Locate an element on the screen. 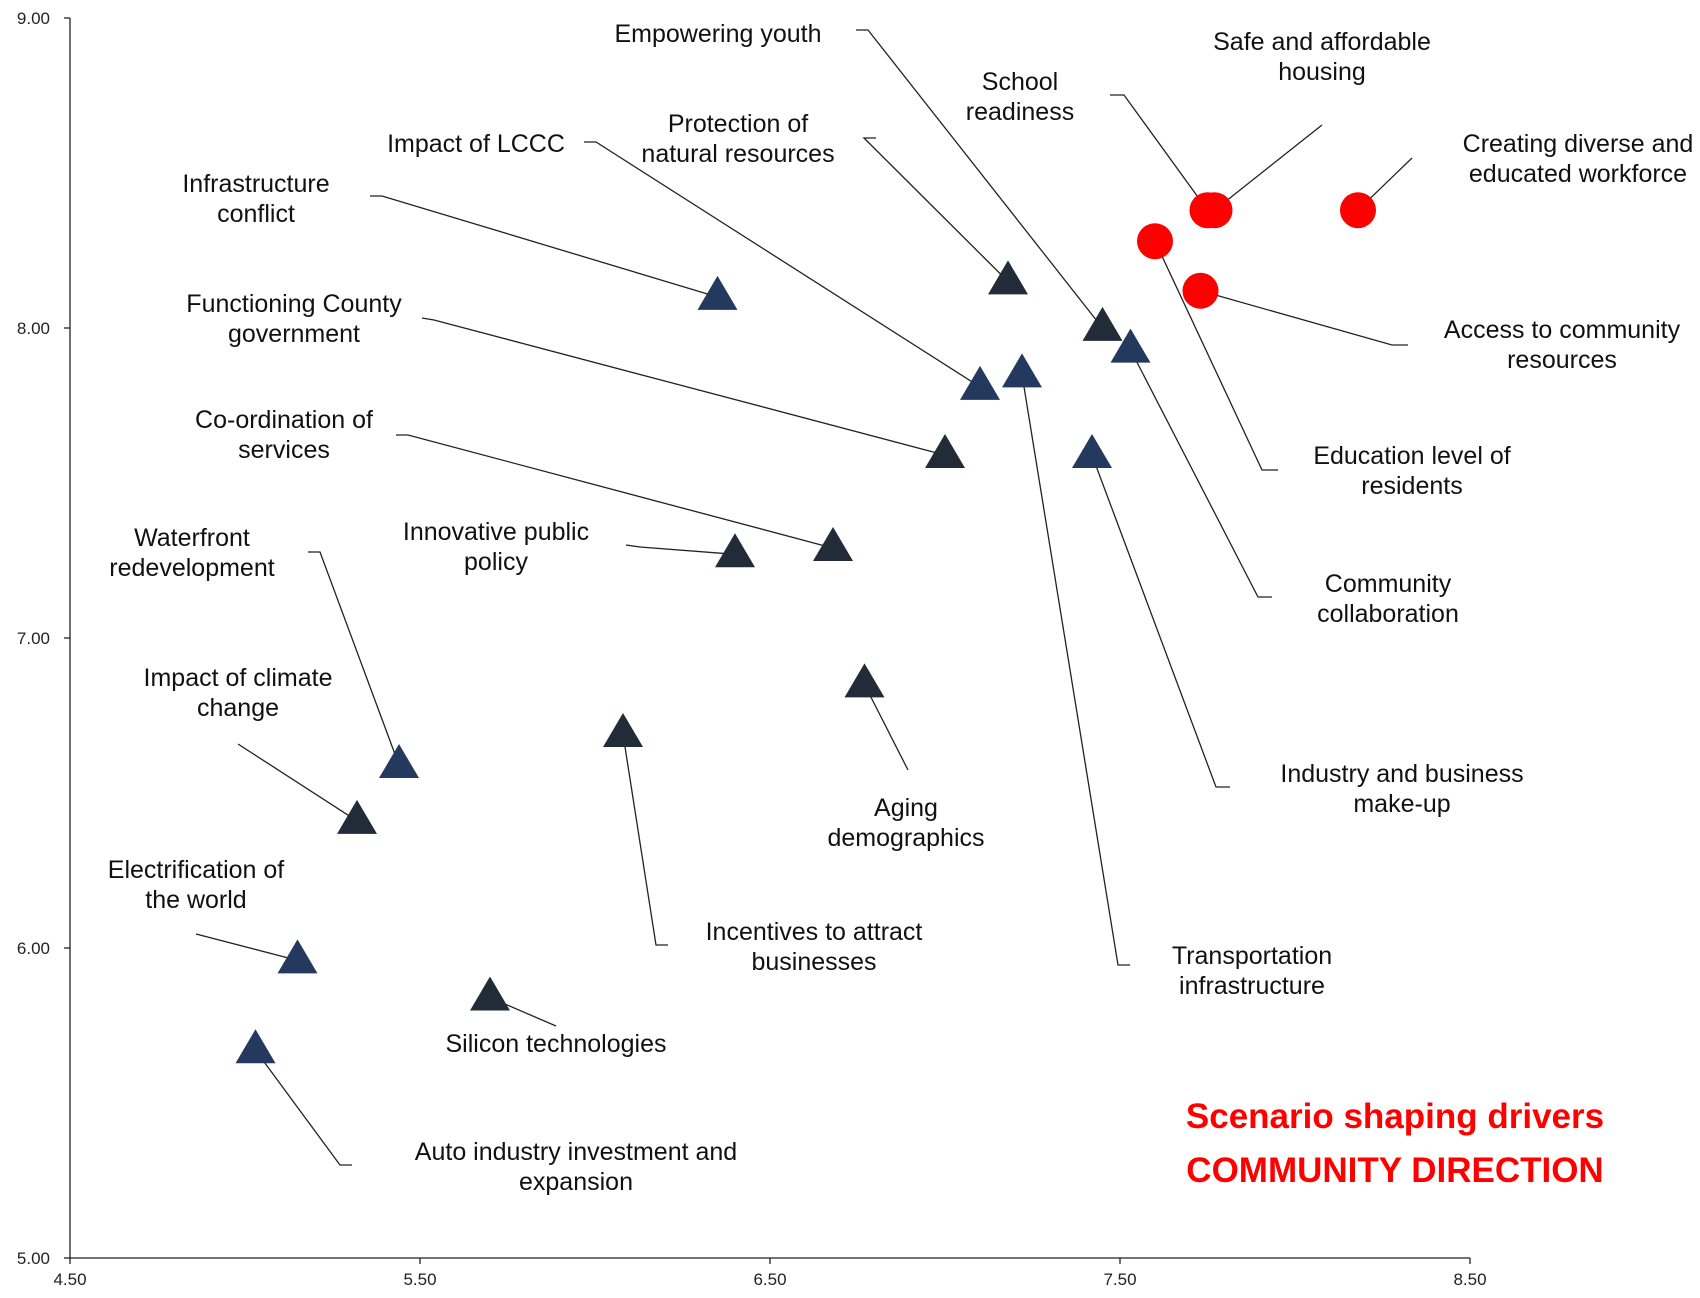  point-label: Access to community resources is located at coordinates (1562, 345).